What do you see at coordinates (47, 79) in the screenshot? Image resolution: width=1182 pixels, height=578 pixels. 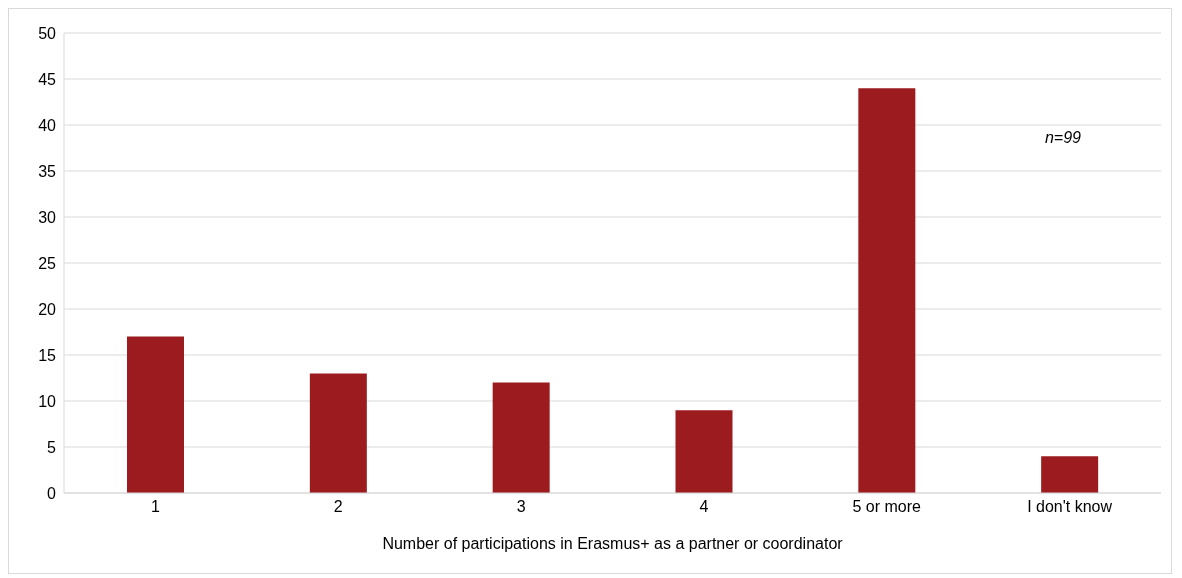 I see `y-tick-label: 45` at bounding box center [47, 79].